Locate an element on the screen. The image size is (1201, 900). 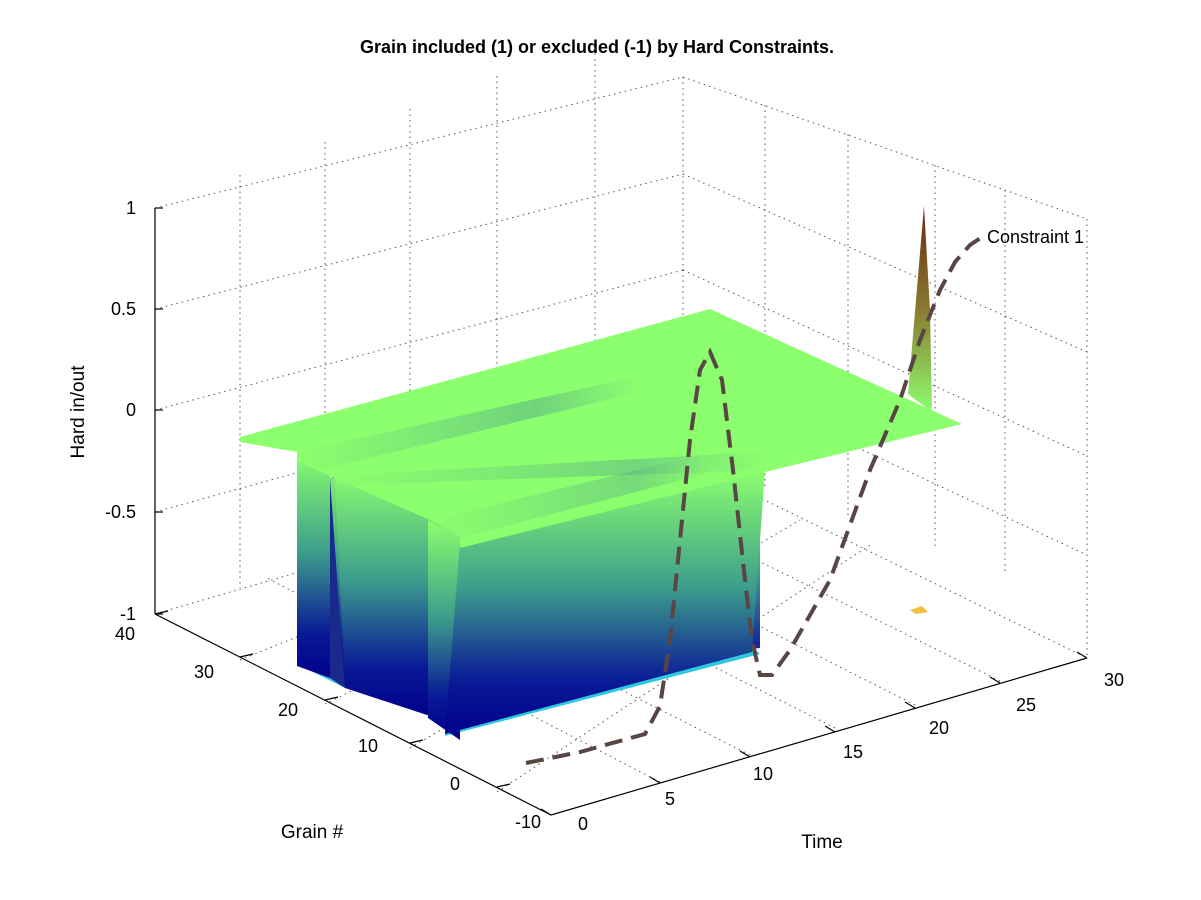
grain-tick: 0 is located at coordinates (455, 784).